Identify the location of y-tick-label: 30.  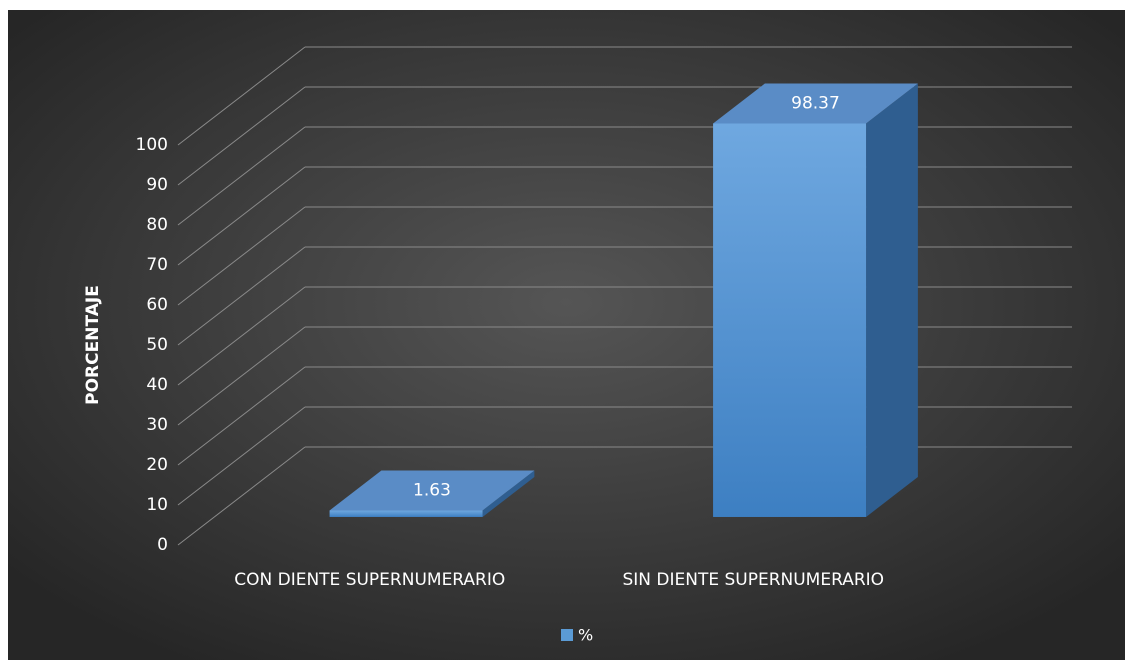
(157, 425).